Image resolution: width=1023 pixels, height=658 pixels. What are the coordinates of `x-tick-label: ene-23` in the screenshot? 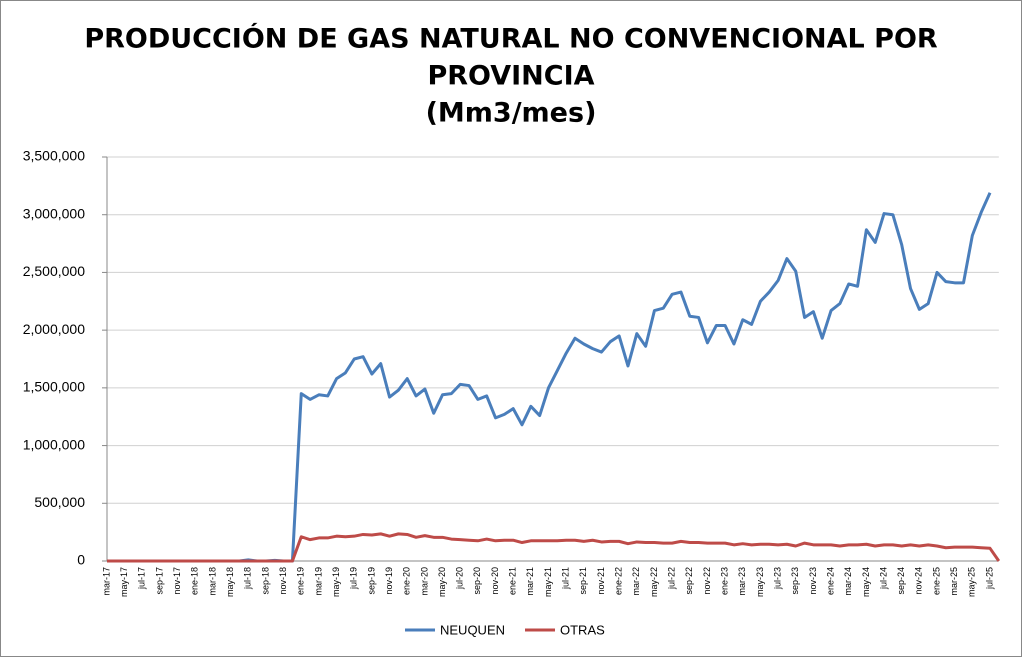 It's located at (724, 581).